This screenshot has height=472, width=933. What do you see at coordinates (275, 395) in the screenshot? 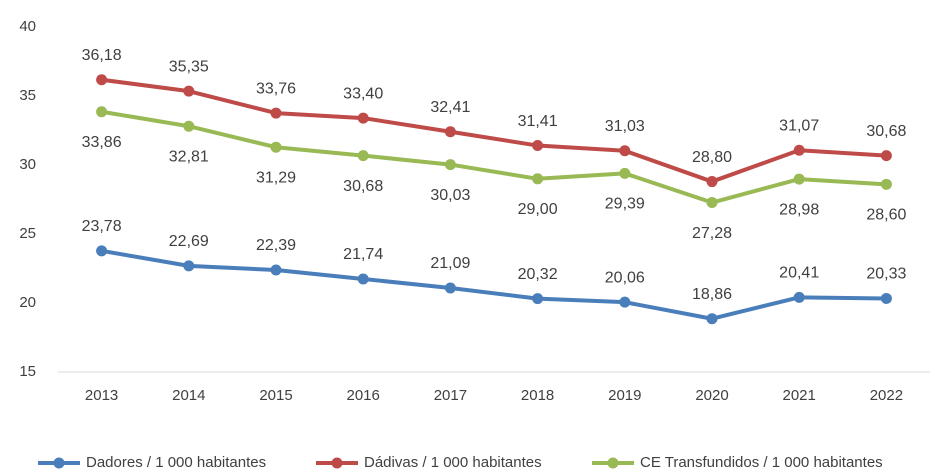
I see `x-tick-label: 2015` at bounding box center [275, 395].